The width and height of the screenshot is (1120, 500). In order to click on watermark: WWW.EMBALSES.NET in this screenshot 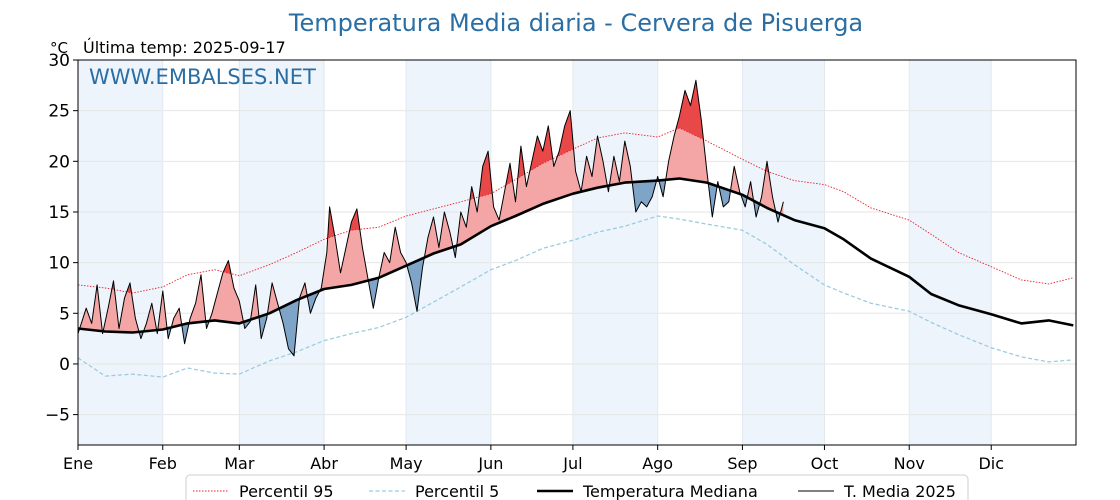, I will do `click(202, 77)`.